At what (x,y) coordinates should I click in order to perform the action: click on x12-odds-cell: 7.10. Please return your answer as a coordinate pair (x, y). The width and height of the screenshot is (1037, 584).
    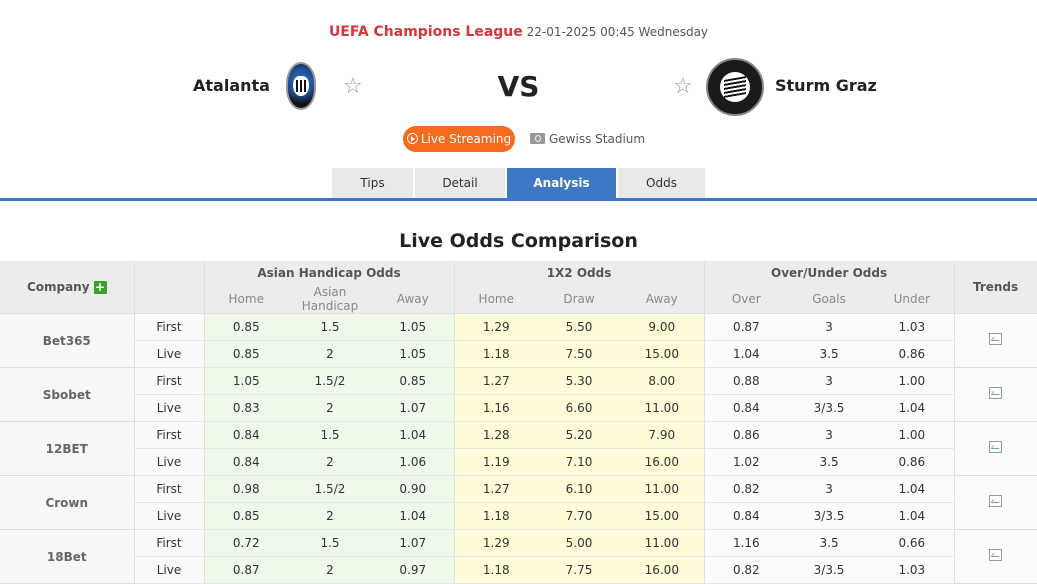
    Looking at the image, I should click on (579, 462).